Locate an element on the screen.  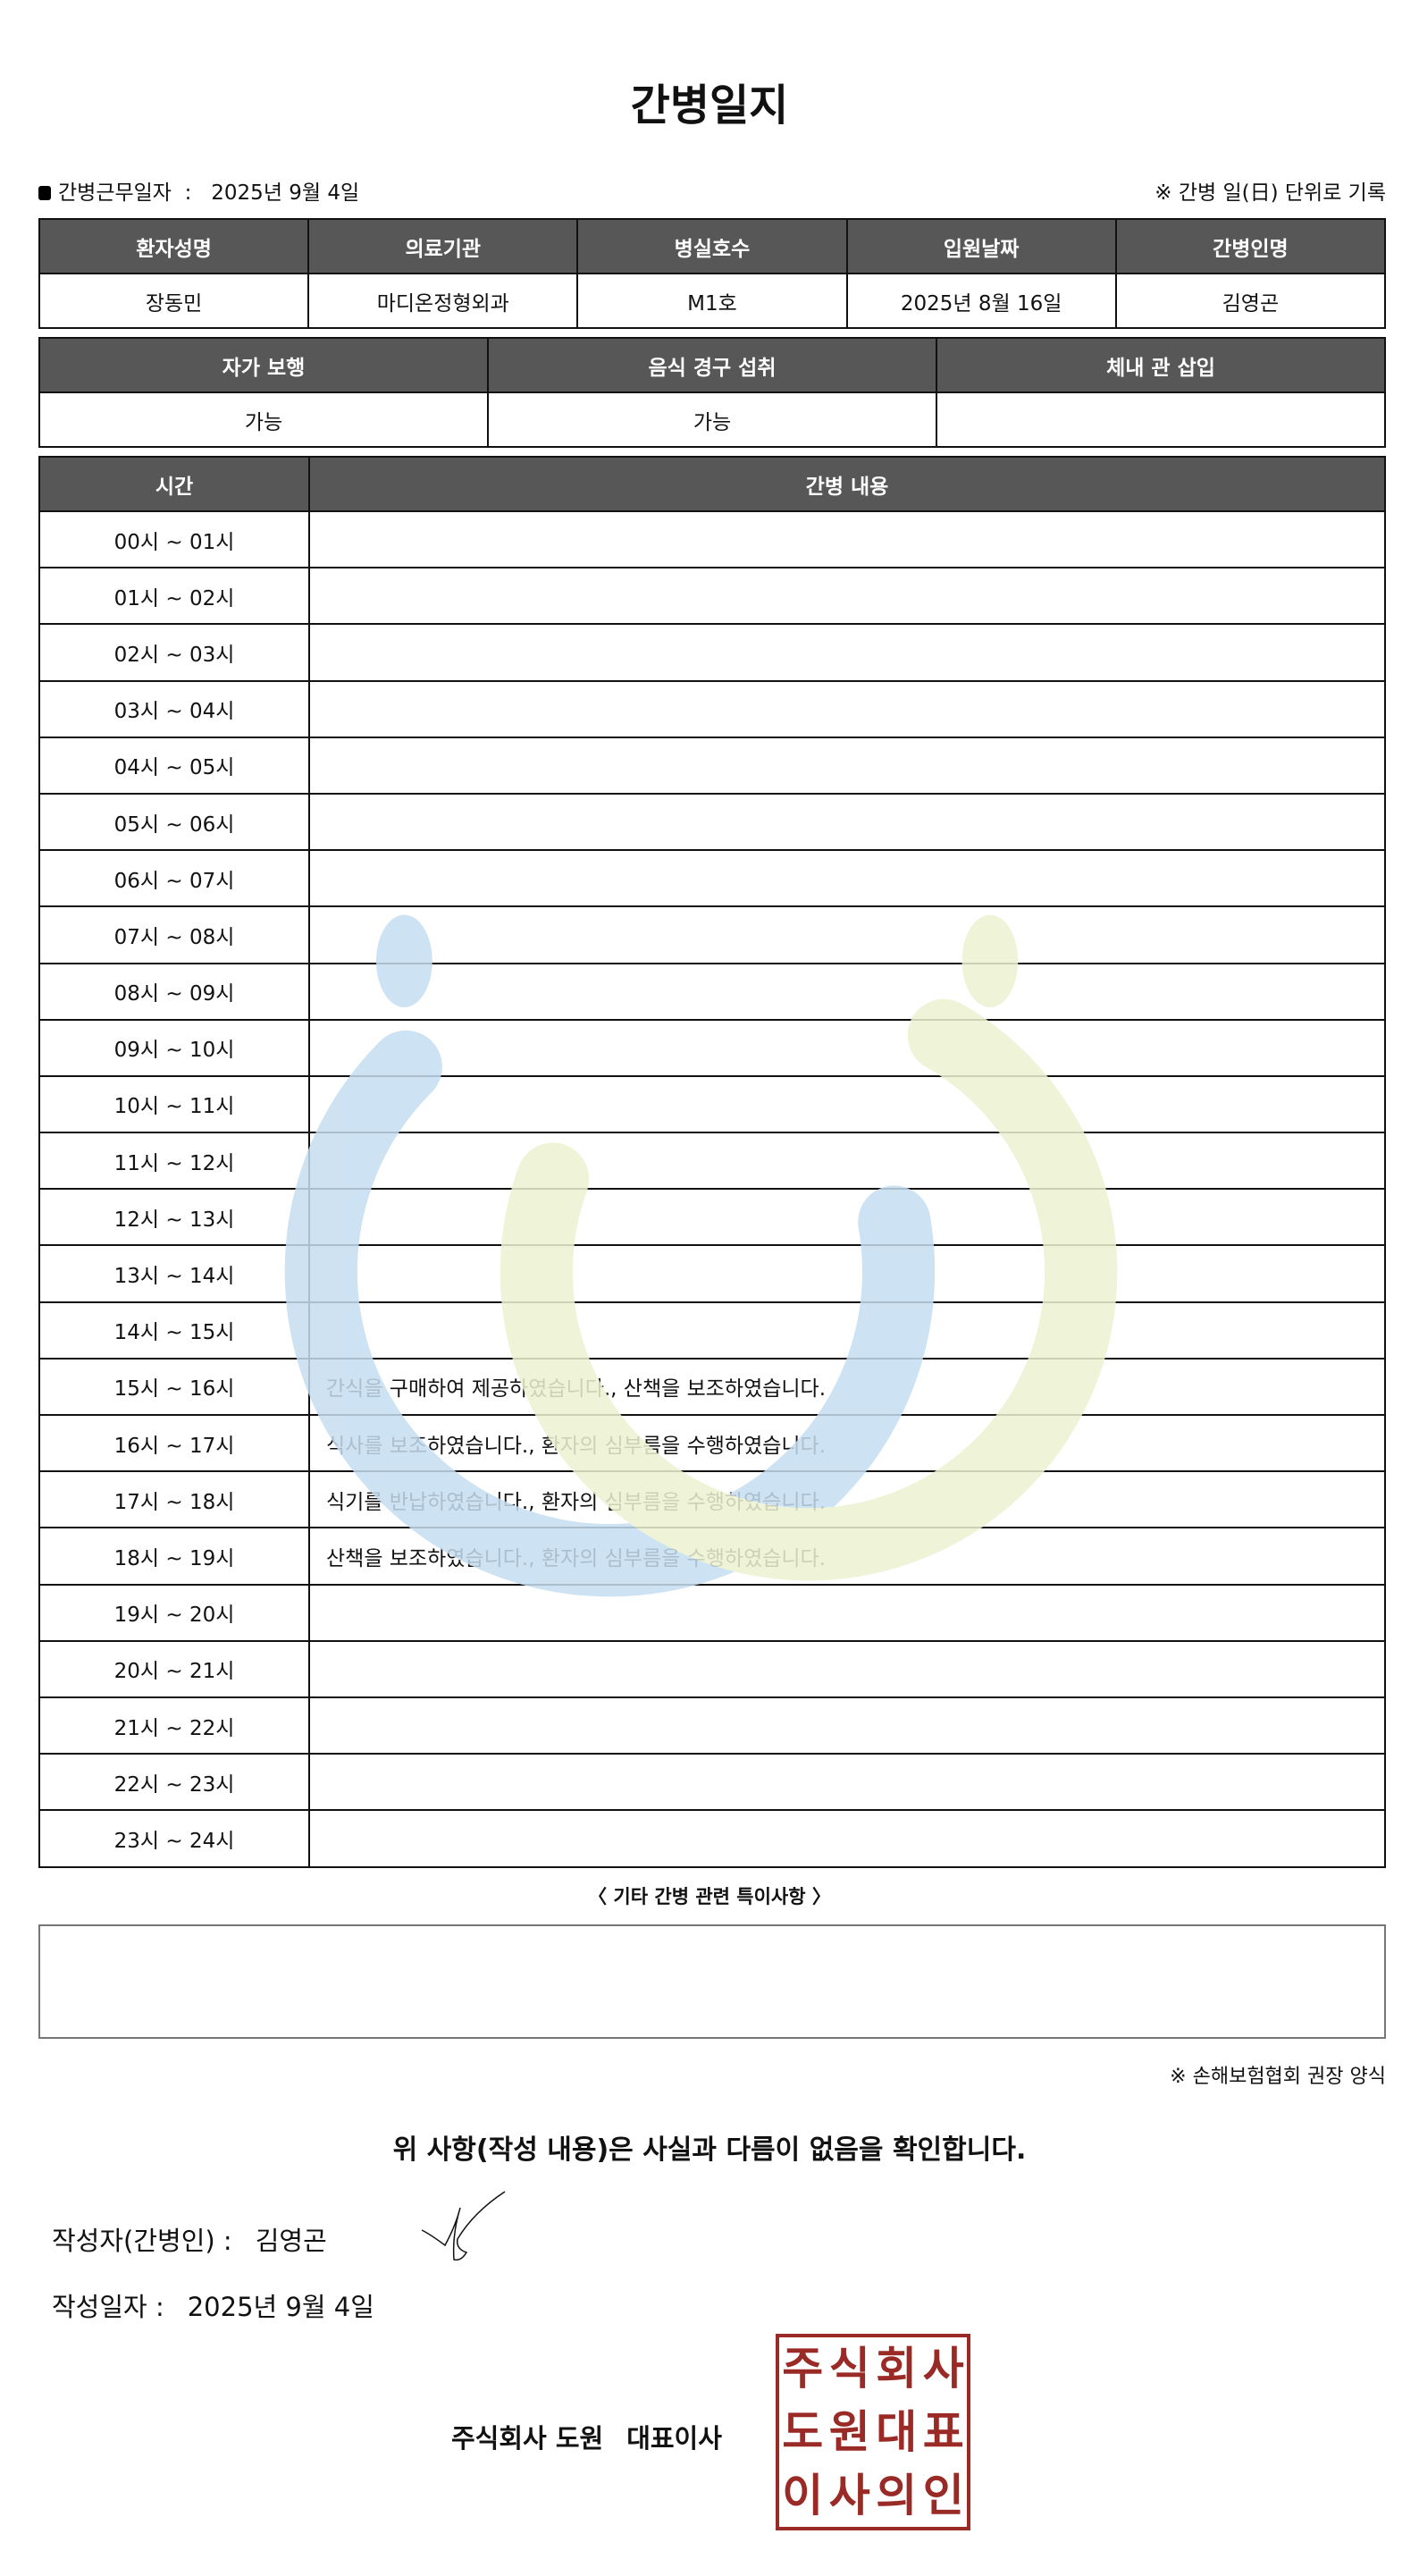
time-cell: 01시 ~ 02시 is located at coordinates (174, 597).